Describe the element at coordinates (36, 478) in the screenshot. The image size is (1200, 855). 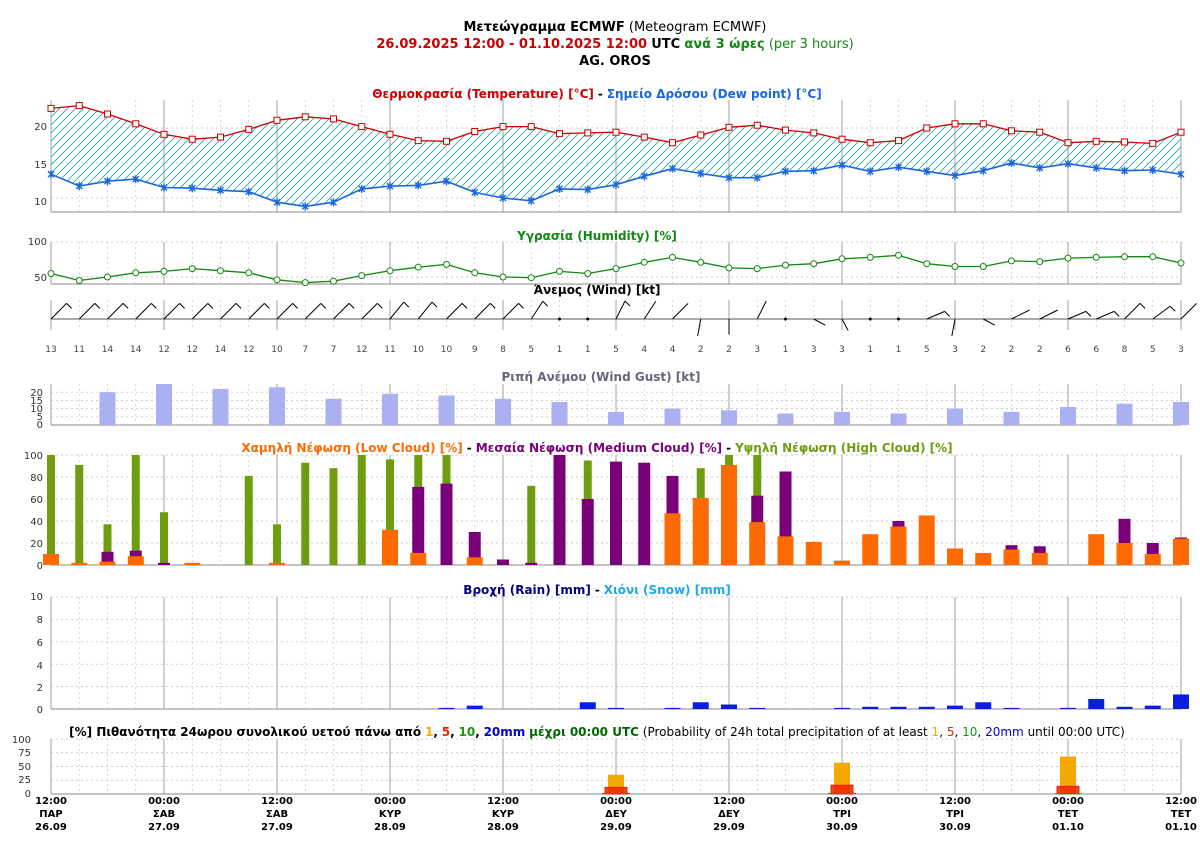
I see `y-tick-label: 80` at that location.